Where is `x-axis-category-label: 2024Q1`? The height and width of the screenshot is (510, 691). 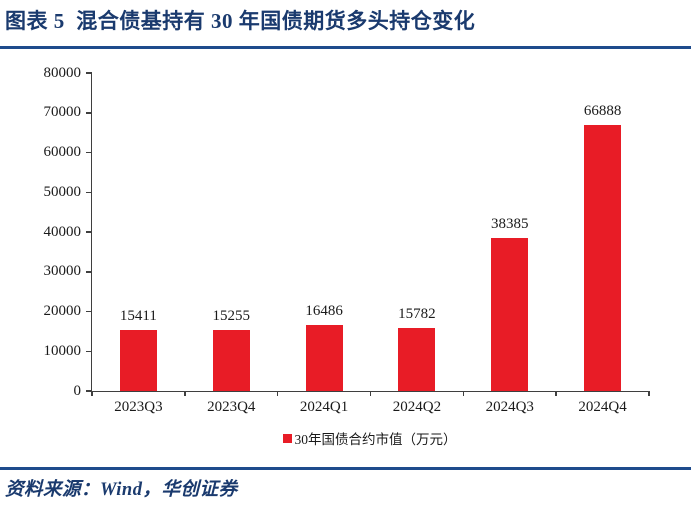
x-axis-category-label: 2024Q1 is located at coordinates (324, 407).